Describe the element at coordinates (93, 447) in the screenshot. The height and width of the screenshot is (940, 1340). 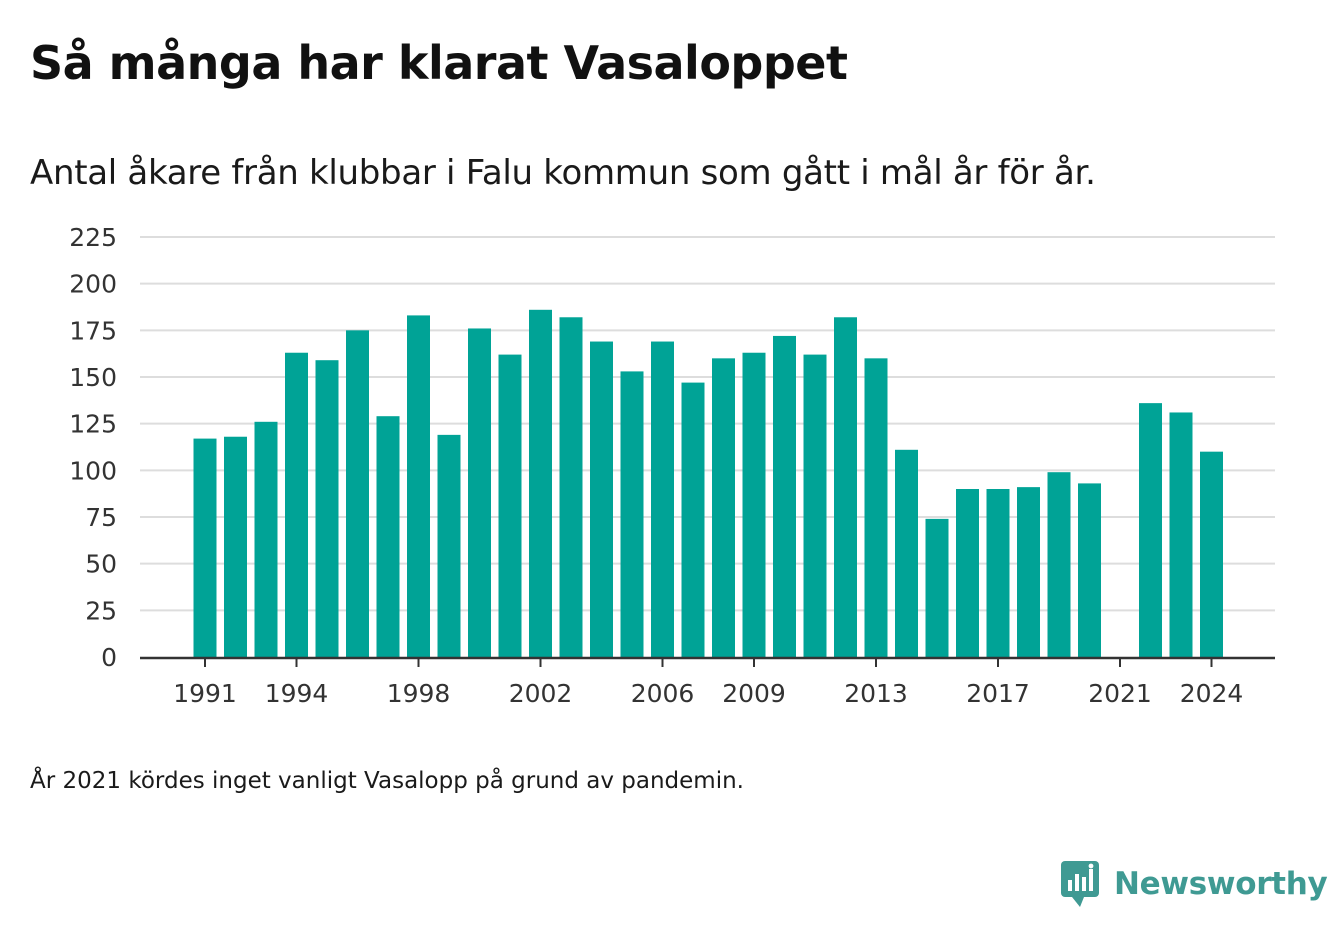
I see `y-axis: 0 25 50 75 100 125 150 175 200 225` at that location.